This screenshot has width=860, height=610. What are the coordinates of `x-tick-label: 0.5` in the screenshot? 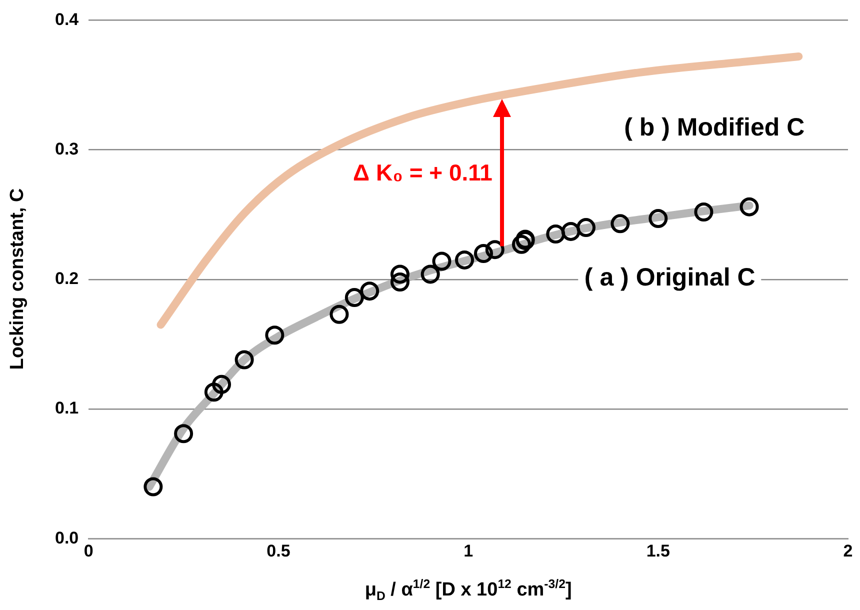 It's located at (278, 550).